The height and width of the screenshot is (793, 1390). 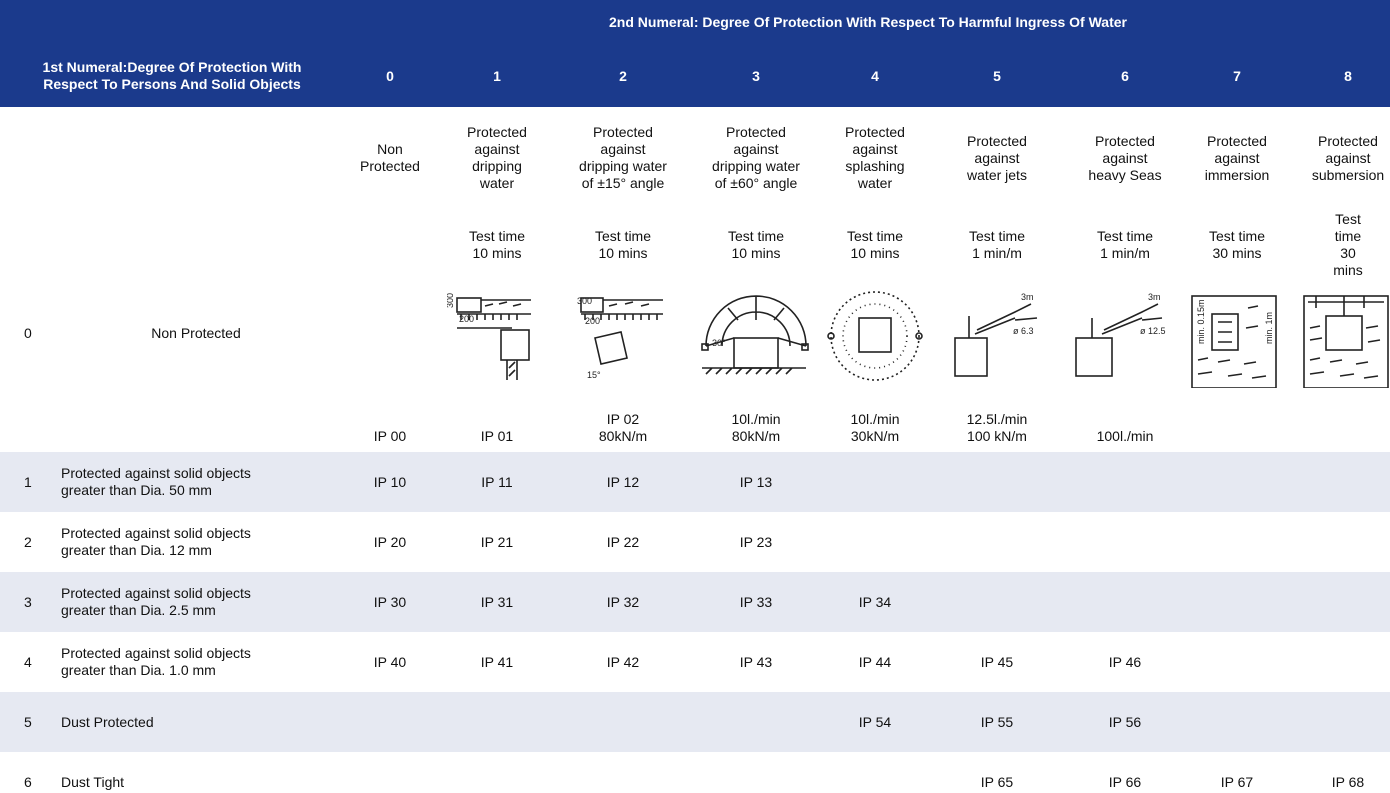 What do you see at coordinates (695, 53) in the screenshot?
I see `header-band` at bounding box center [695, 53].